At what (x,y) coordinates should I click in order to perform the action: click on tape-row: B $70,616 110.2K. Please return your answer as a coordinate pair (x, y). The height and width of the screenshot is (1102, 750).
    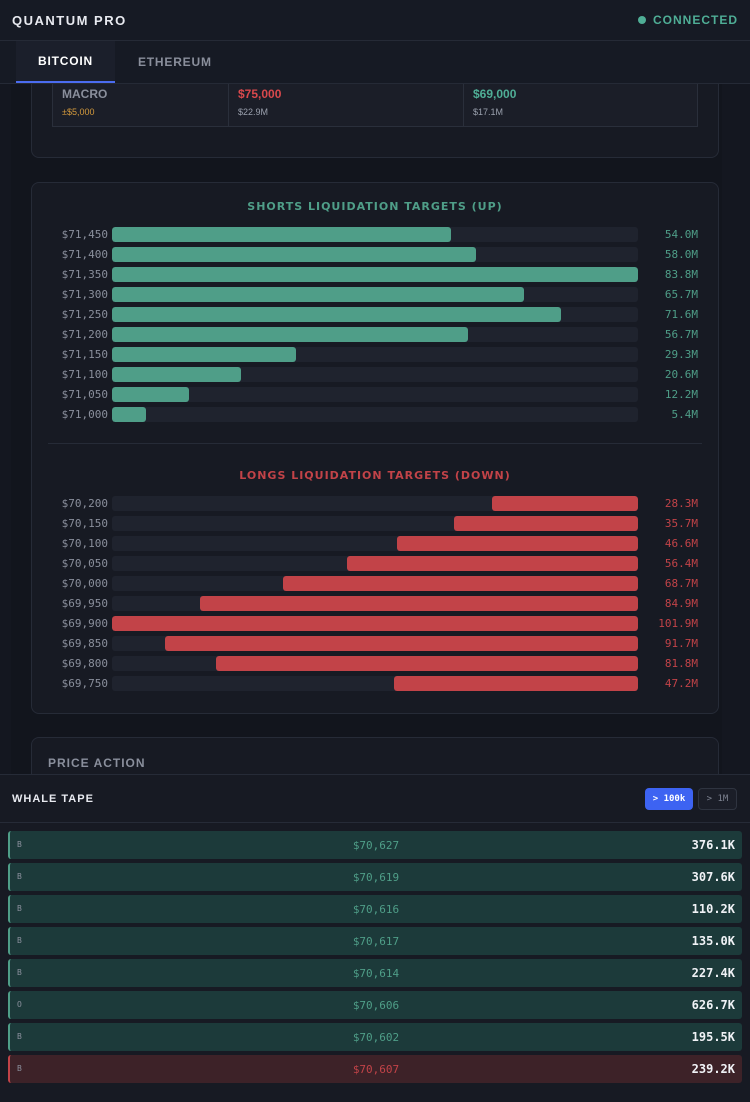
    Looking at the image, I should click on (375, 909).